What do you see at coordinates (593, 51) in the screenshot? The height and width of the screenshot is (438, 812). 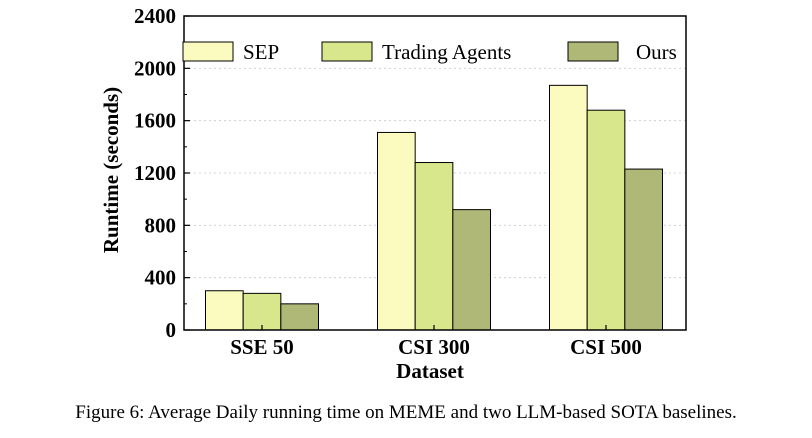 I see `legend-swatch-ours` at bounding box center [593, 51].